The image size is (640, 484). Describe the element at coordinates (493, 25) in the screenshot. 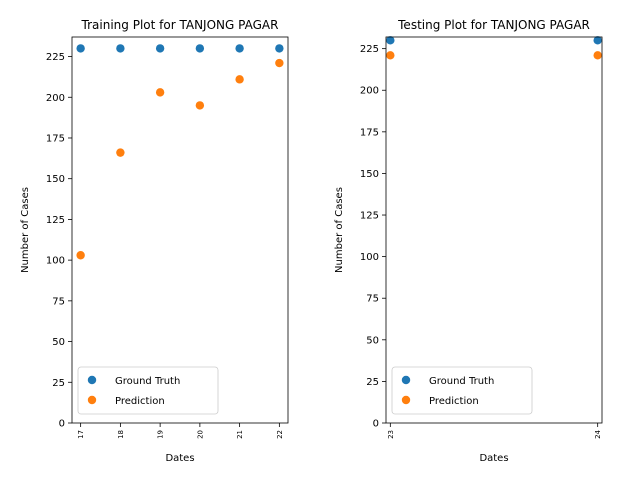

I see `chart-title: Testing Plot for TANJONG PAGAR` at that location.